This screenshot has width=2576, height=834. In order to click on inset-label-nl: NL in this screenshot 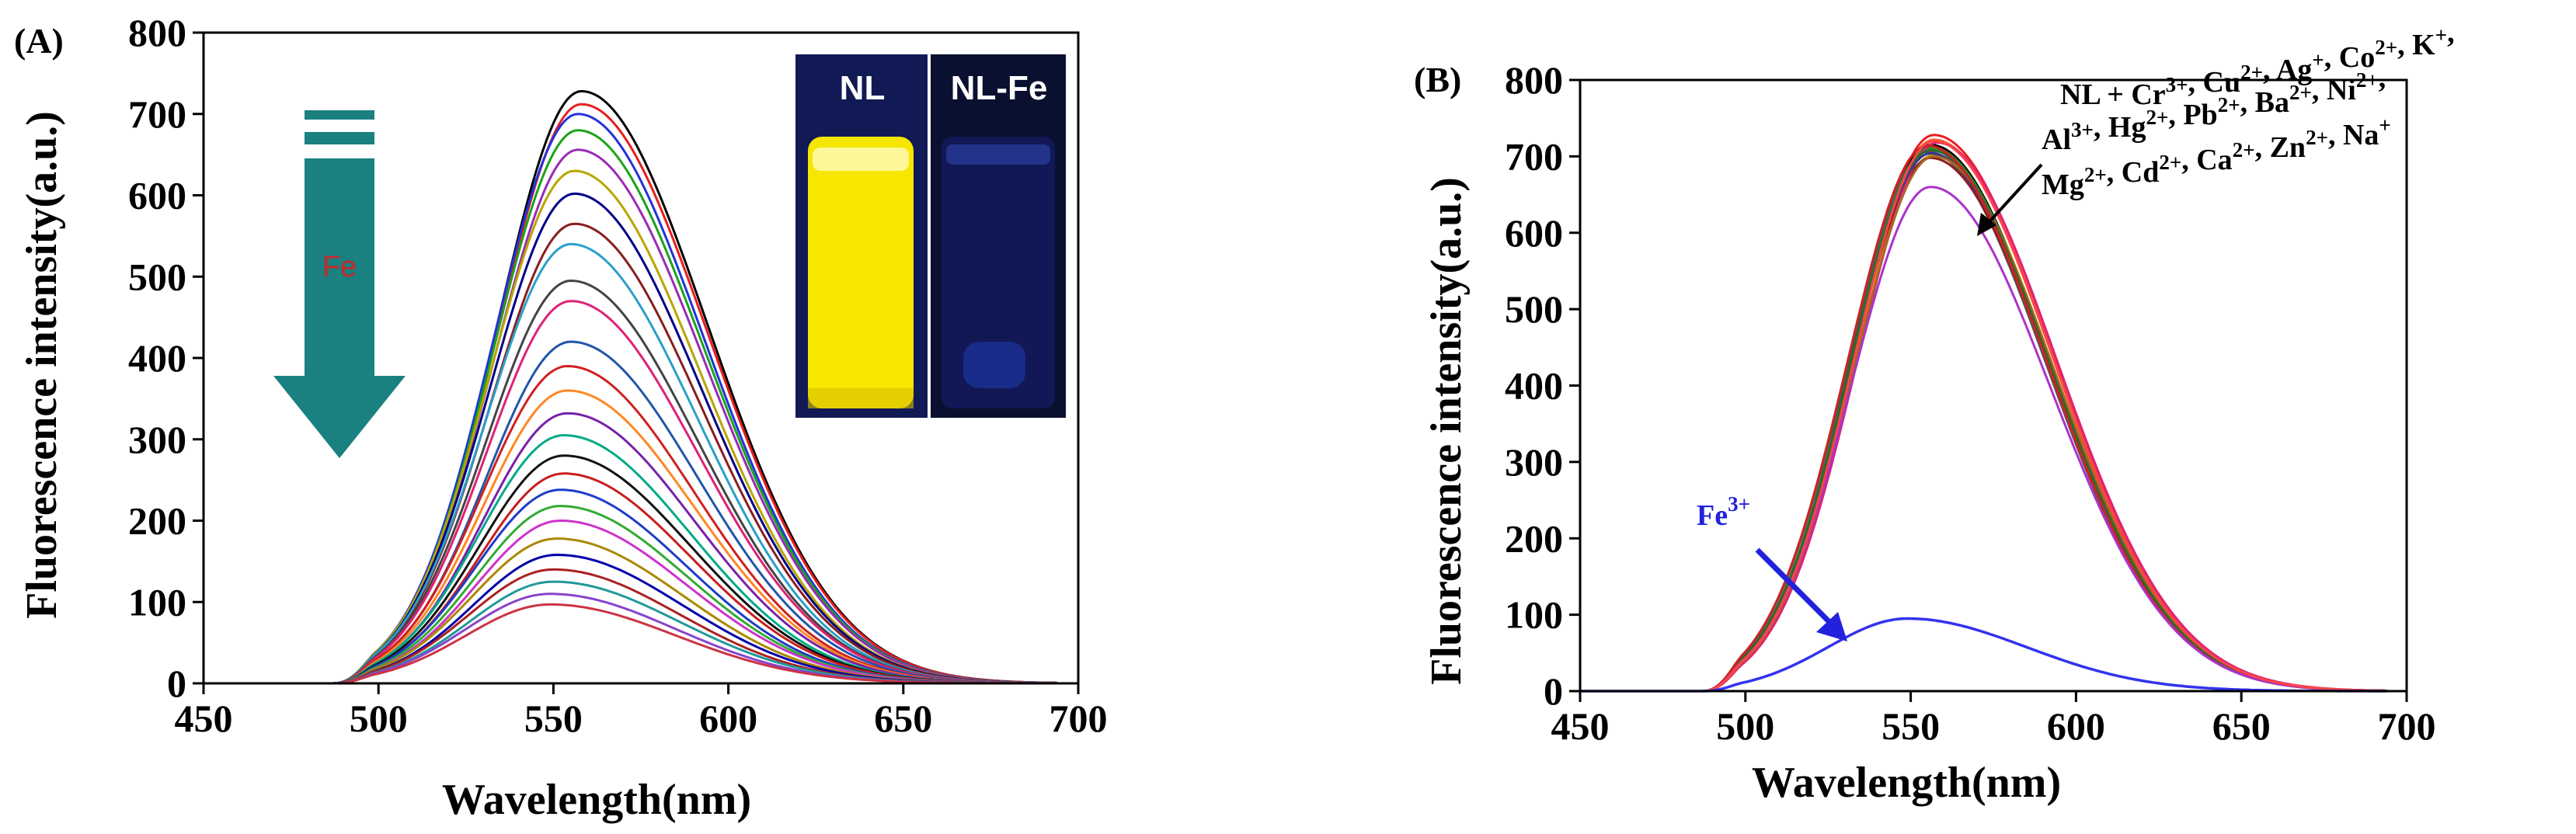, I will do `click(863, 88)`.